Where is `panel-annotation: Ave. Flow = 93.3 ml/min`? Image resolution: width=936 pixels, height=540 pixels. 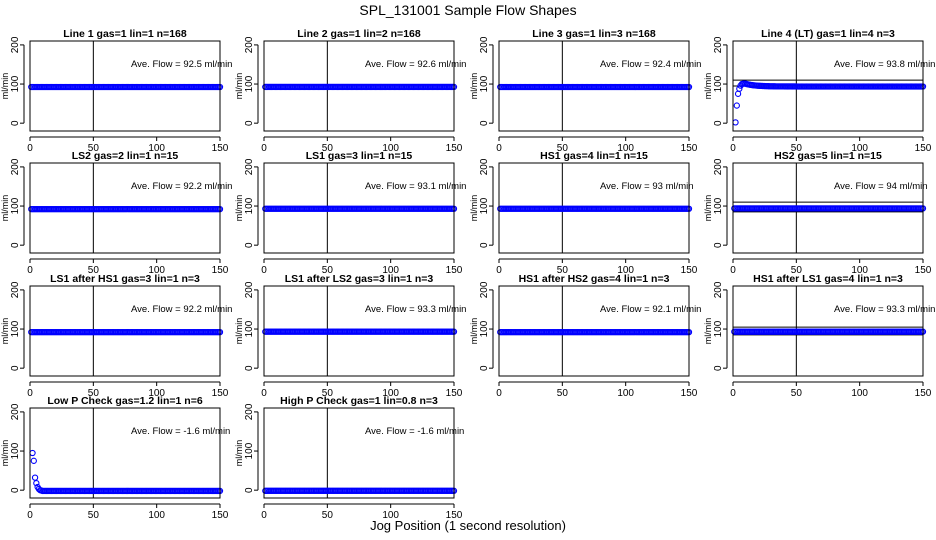
panel-annotation: Ave. Flow = 93.3 ml/min is located at coordinates (884, 309).